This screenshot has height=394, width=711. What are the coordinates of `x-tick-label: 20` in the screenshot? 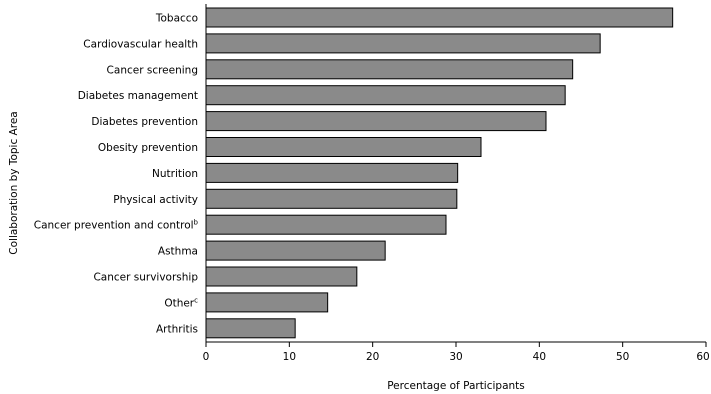 It's located at (372, 357).